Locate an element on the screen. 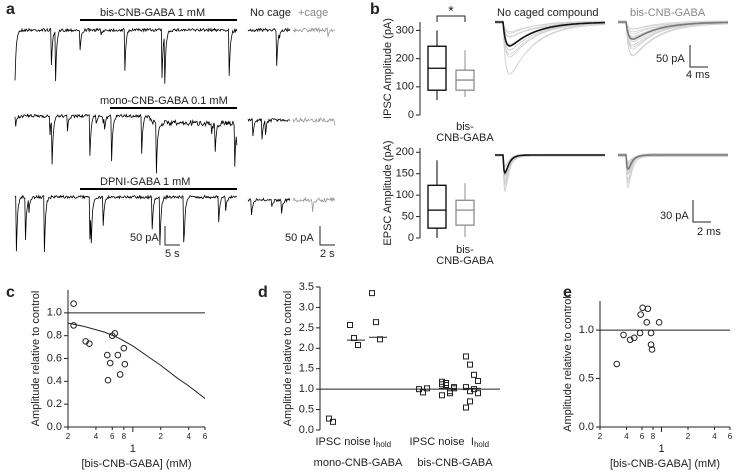 The height and width of the screenshot is (473, 738). scale-label: 50 pA is located at coordinates (670, 59).